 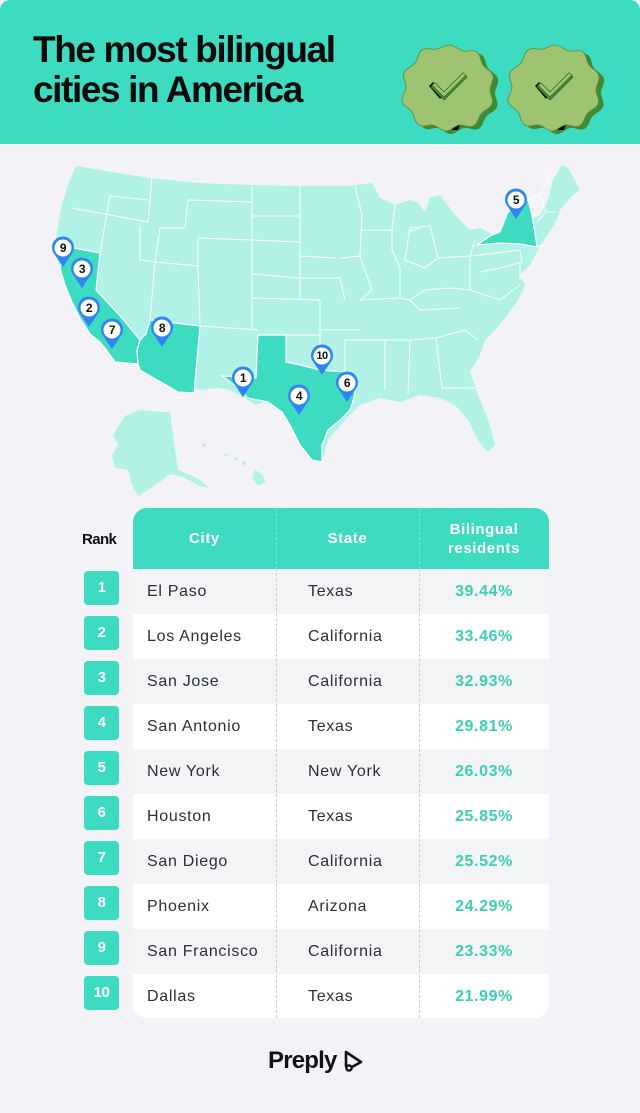 What do you see at coordinates (484, 996) in the screenshot?
I see `percent-cell: 21.99%` at bounding box center [484, 996].